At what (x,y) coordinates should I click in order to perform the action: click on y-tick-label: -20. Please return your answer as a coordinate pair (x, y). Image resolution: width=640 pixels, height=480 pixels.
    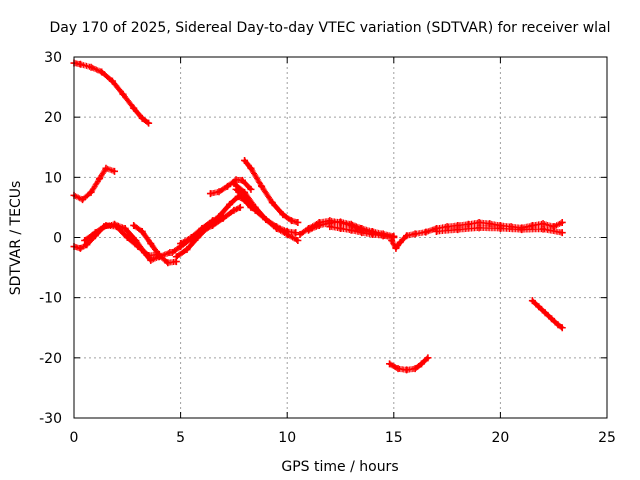
    Looking at the image, I should click on (50, 359).